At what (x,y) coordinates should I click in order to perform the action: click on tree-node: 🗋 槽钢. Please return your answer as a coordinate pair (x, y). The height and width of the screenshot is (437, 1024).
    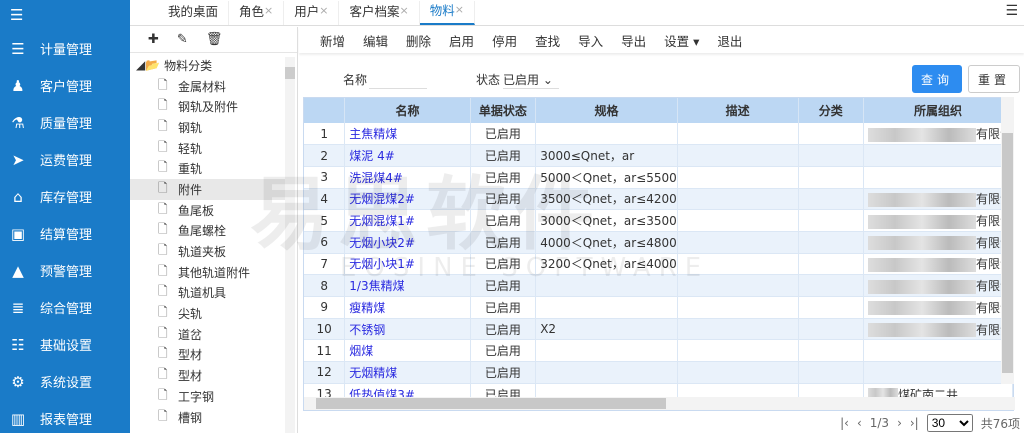
    Looking at the image, I should click on (207, 417).